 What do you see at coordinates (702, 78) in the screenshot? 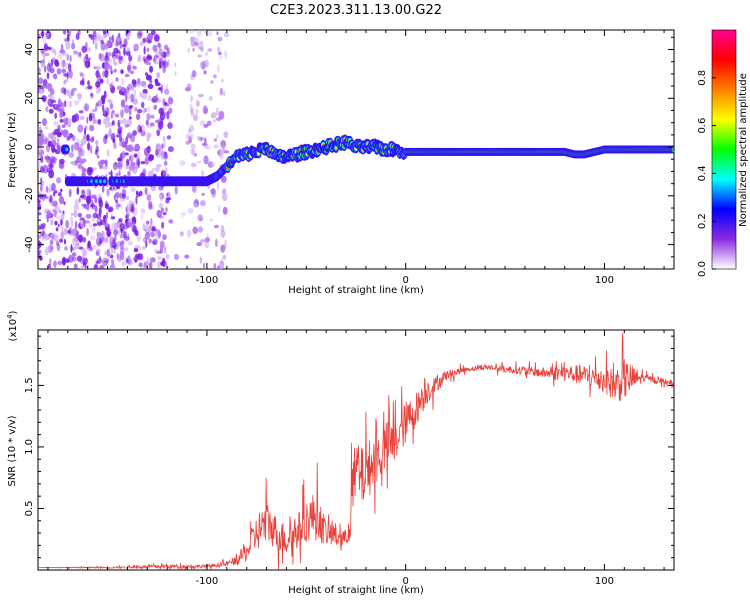
I see `colorbar-tick-label: 0.8` at bounding box center [702, 78].